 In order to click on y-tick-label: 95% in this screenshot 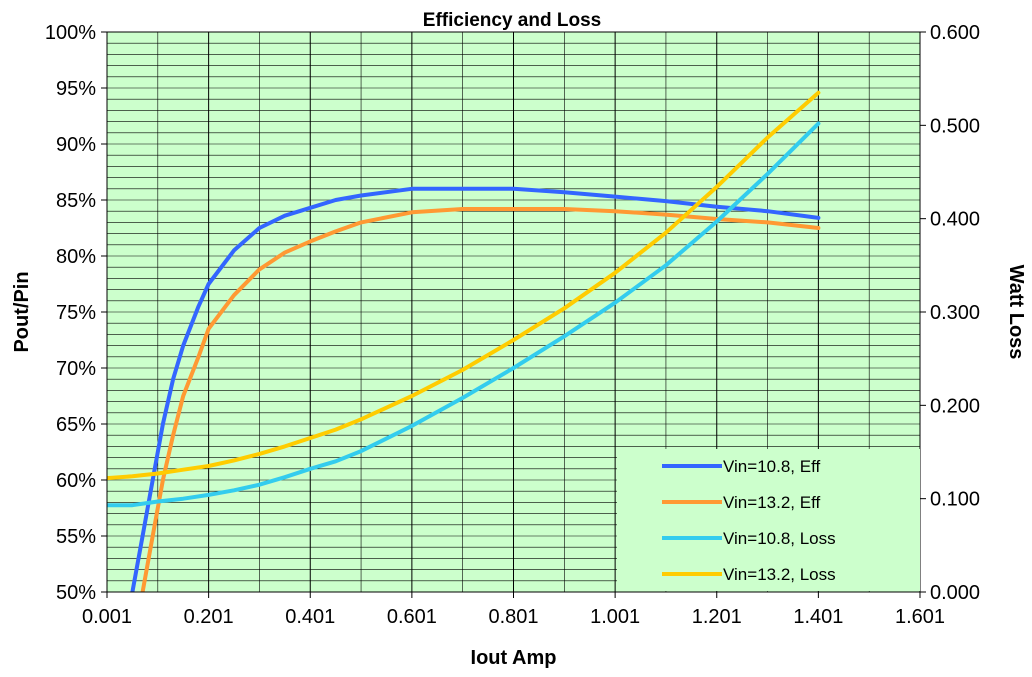, I will do `click(76, 89)`.